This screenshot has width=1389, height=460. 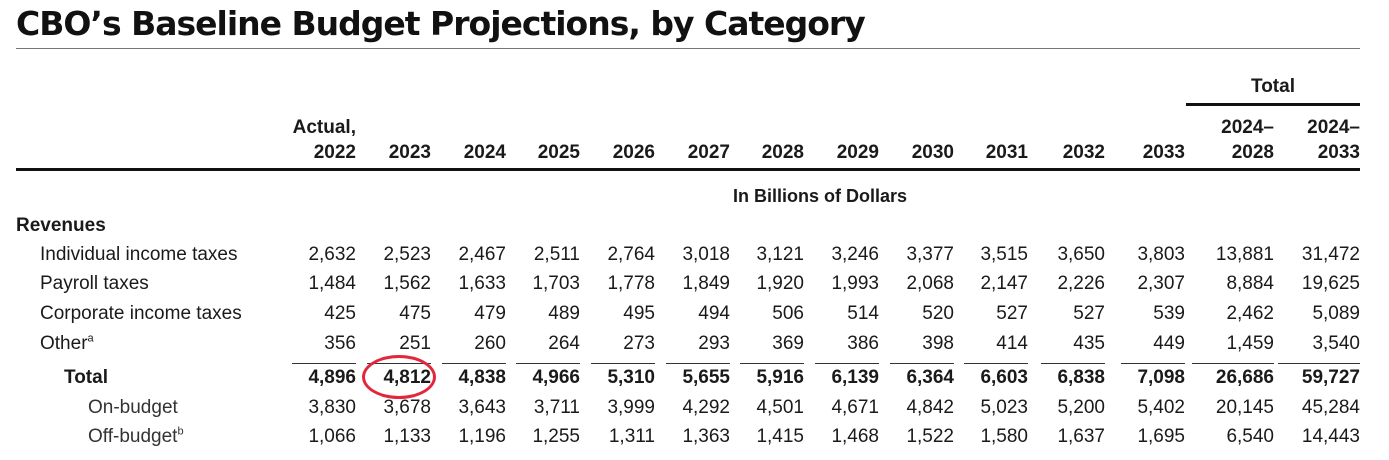 I want to click on table-cell: 2,523, so click(x=407, y=254).